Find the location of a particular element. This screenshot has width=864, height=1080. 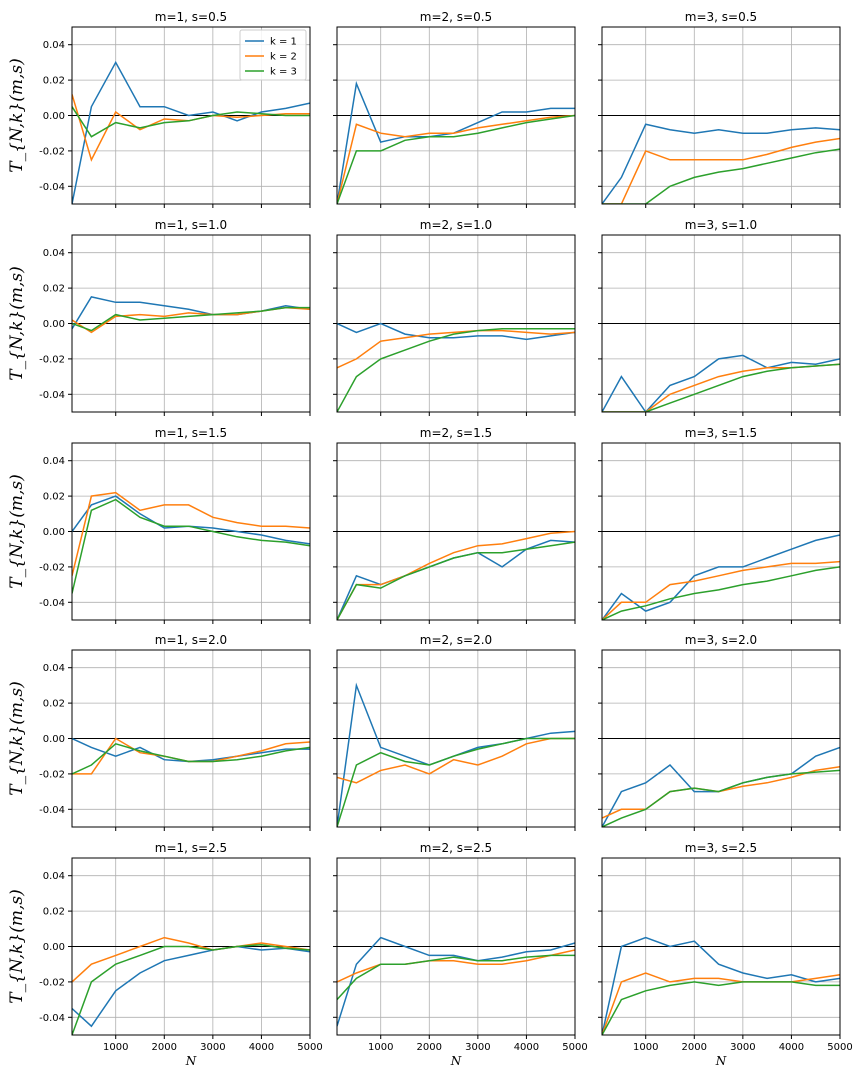

panel-title: m=3, s=1.5 is located at coordinates (721, 433).